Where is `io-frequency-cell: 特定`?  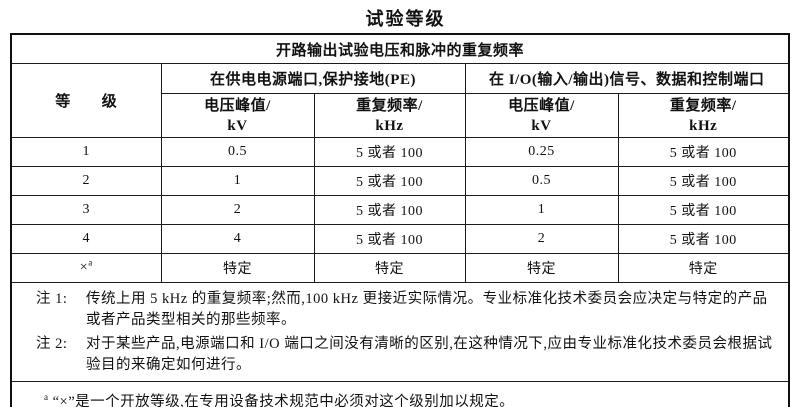
io-frequency-cell: 特定 is located at coordinates (703, 268).